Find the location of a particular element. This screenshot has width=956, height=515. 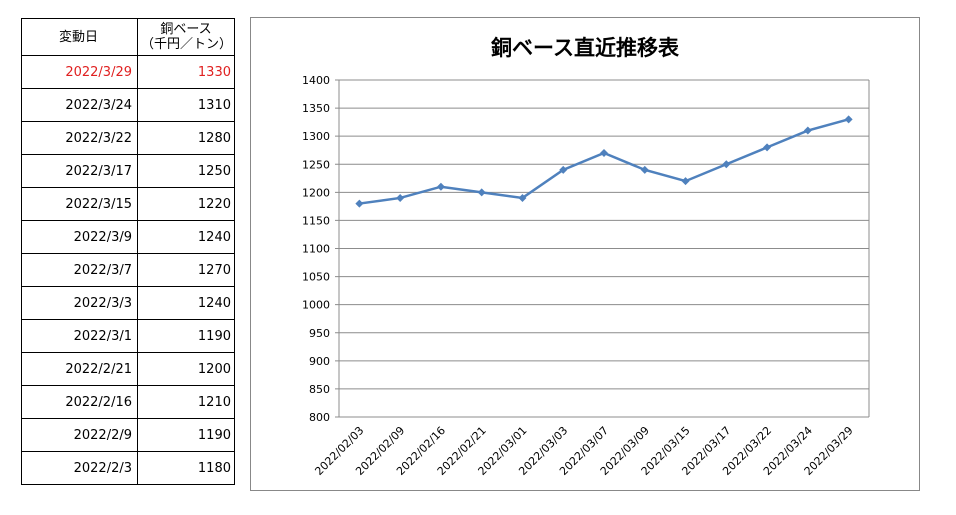

value-cell: 1250 is located at coordinates (186, 171).